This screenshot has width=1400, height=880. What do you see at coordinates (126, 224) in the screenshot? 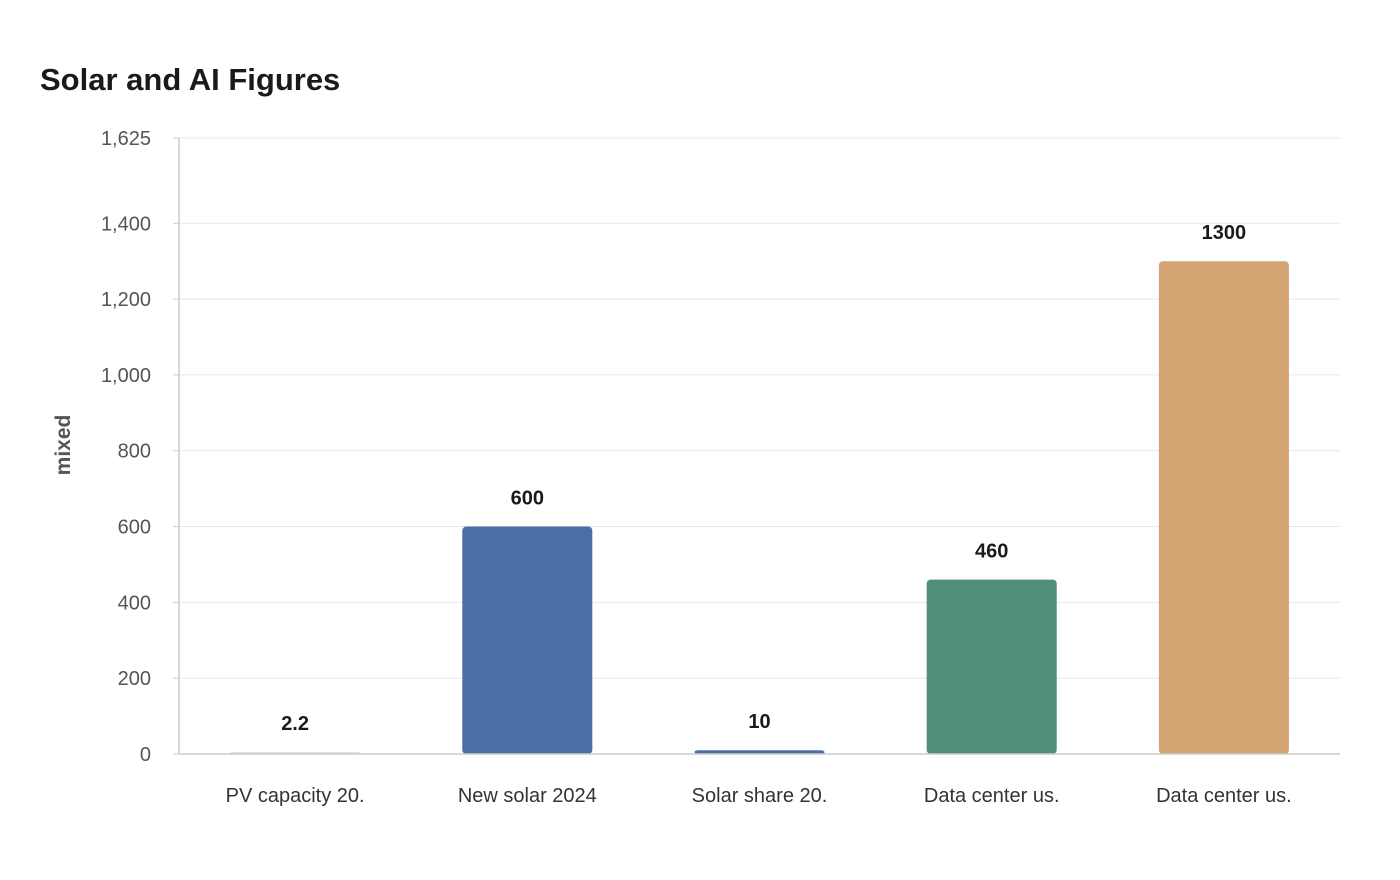
I see `y-tick-label: 1,400` at bounding box center [126, 224].